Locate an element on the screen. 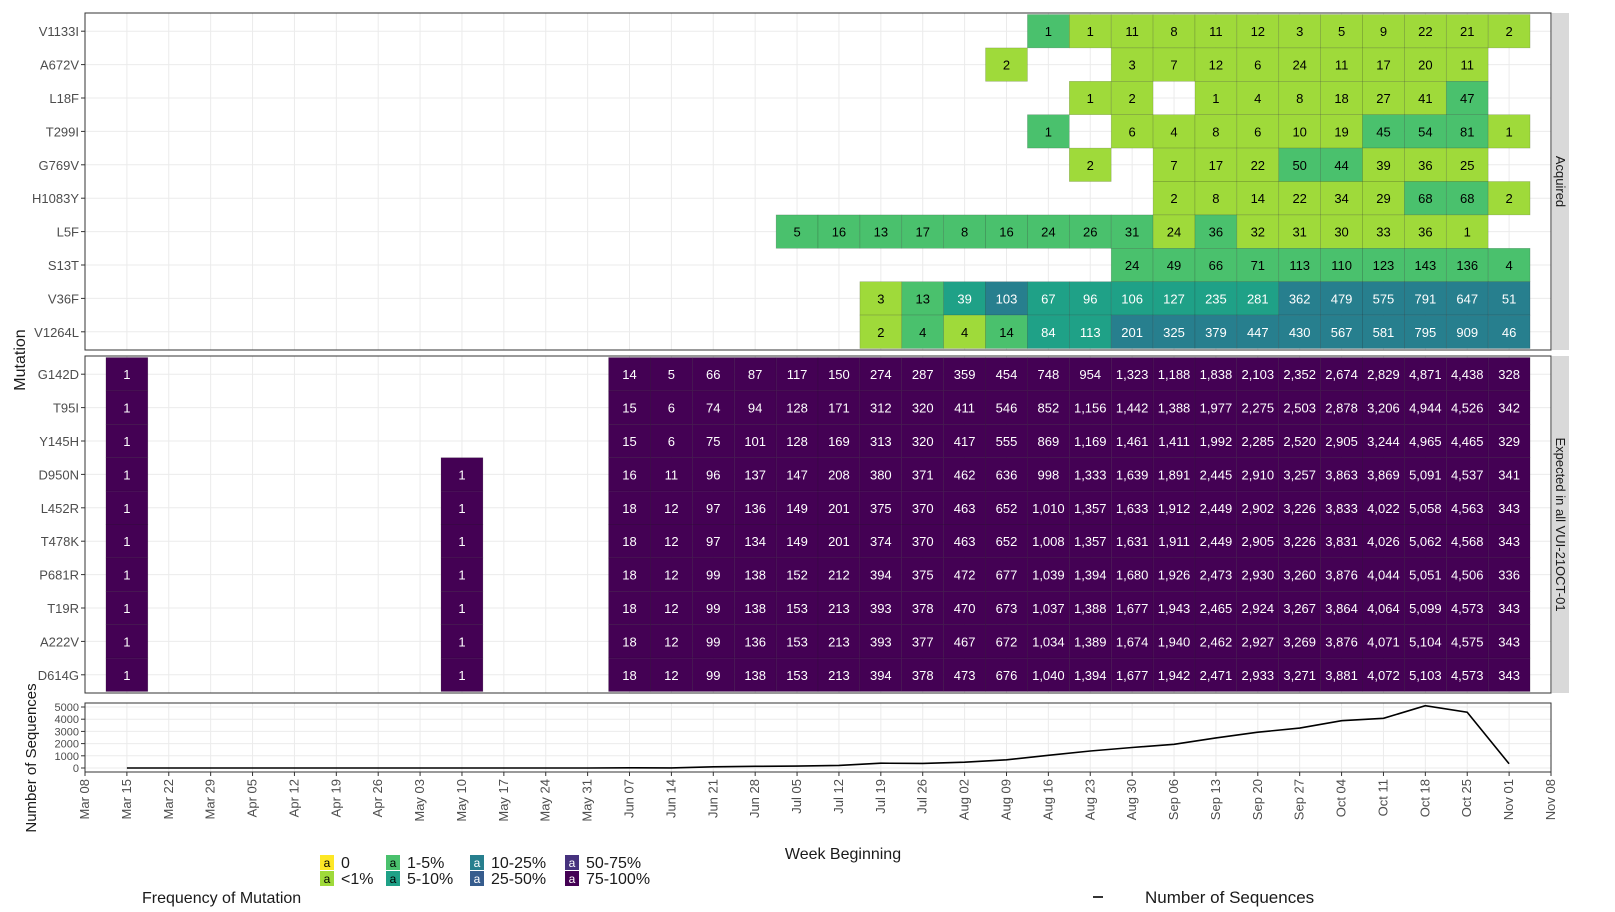 This screenshot has width=1615, height=912. cell-count-label: 22 is located at coordinates (1299, 198).